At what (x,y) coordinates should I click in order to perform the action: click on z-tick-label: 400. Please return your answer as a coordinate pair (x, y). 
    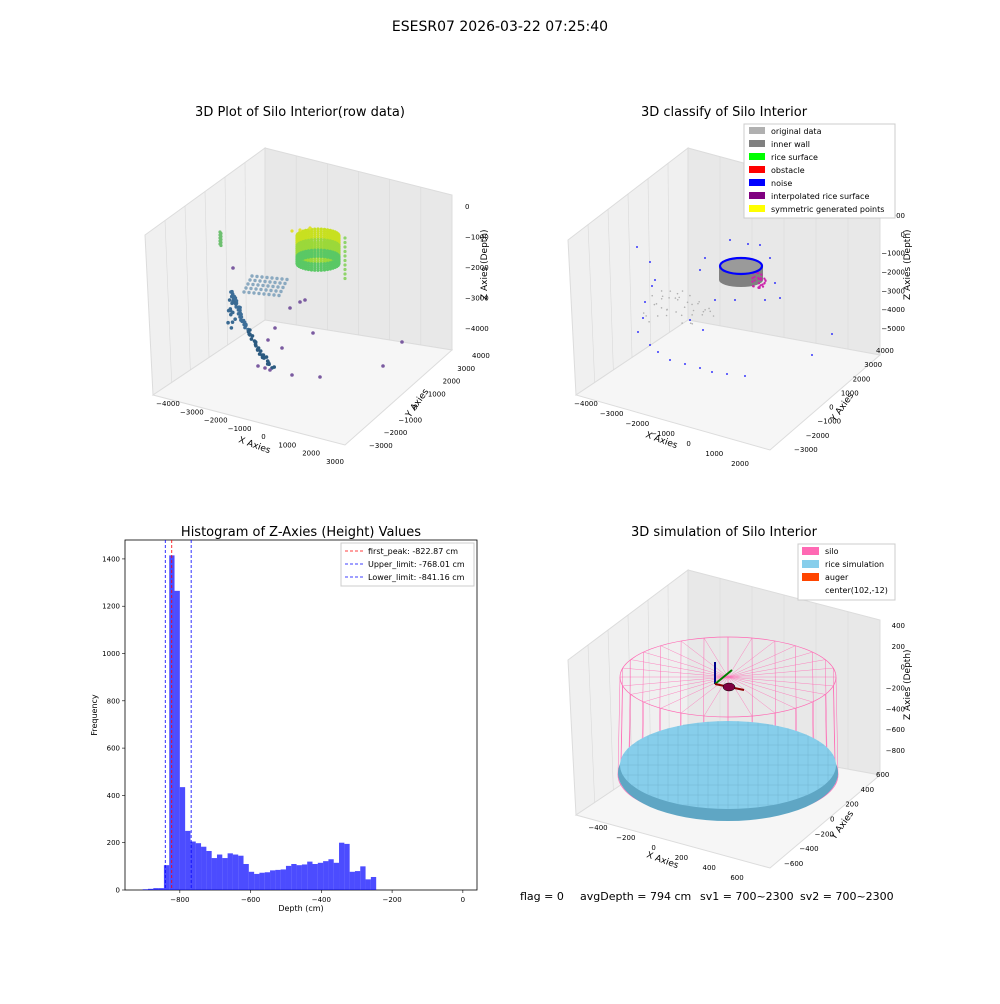
    Looking at the image, I should click on (898, 626).